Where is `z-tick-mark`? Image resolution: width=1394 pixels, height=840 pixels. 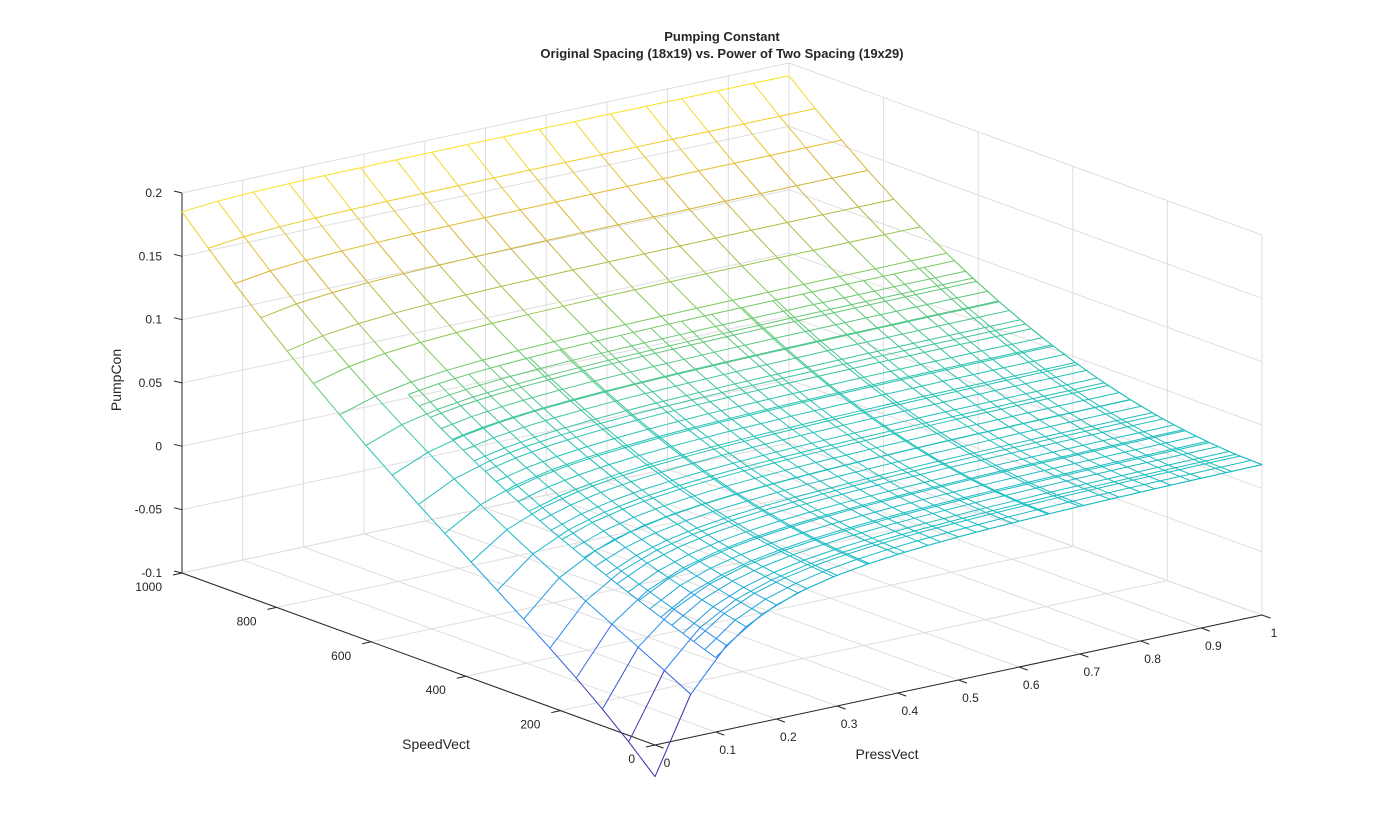
z-tick-mark is located at coordinates (178, 509).